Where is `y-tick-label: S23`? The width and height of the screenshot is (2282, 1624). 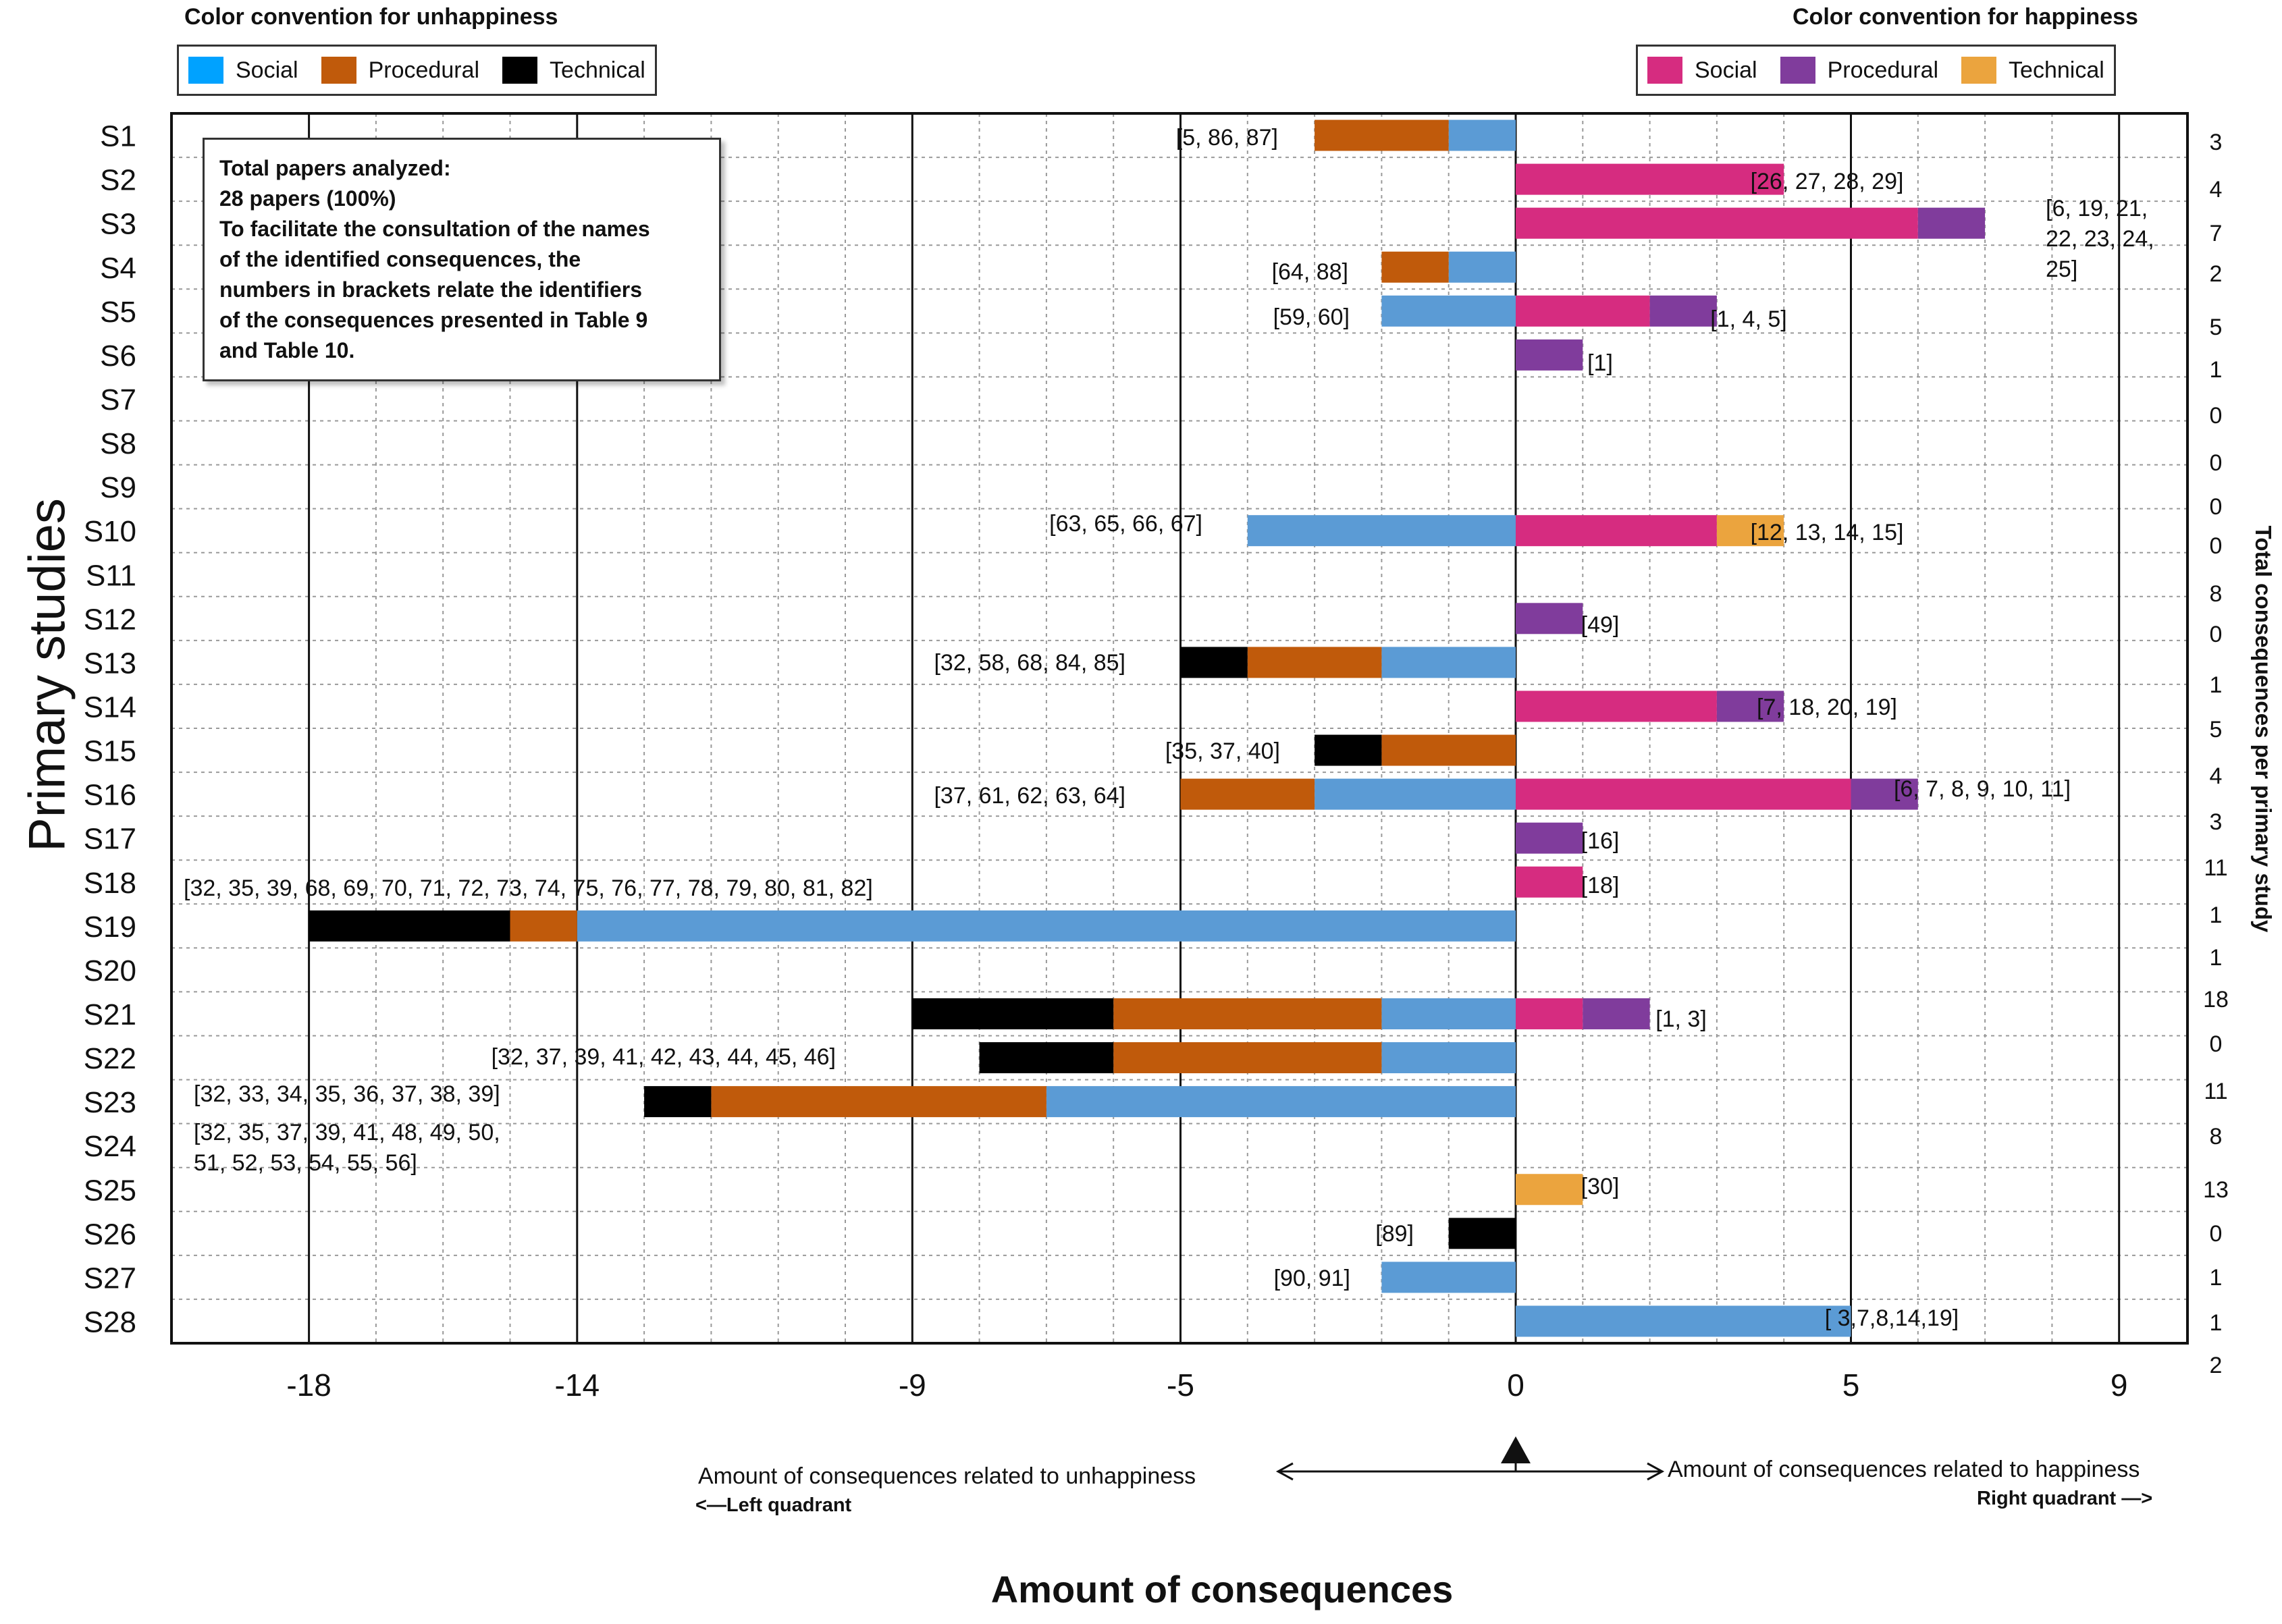 y-tick-label: S23 is located at coordinates (110, 1102).